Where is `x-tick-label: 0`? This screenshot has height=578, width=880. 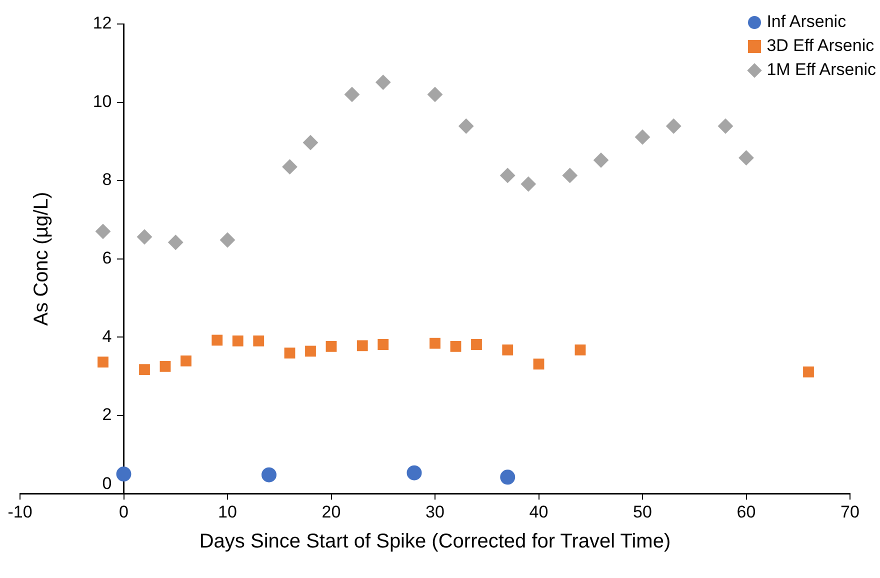
x-tick-label: 0 is located at coordinates (123, 512).